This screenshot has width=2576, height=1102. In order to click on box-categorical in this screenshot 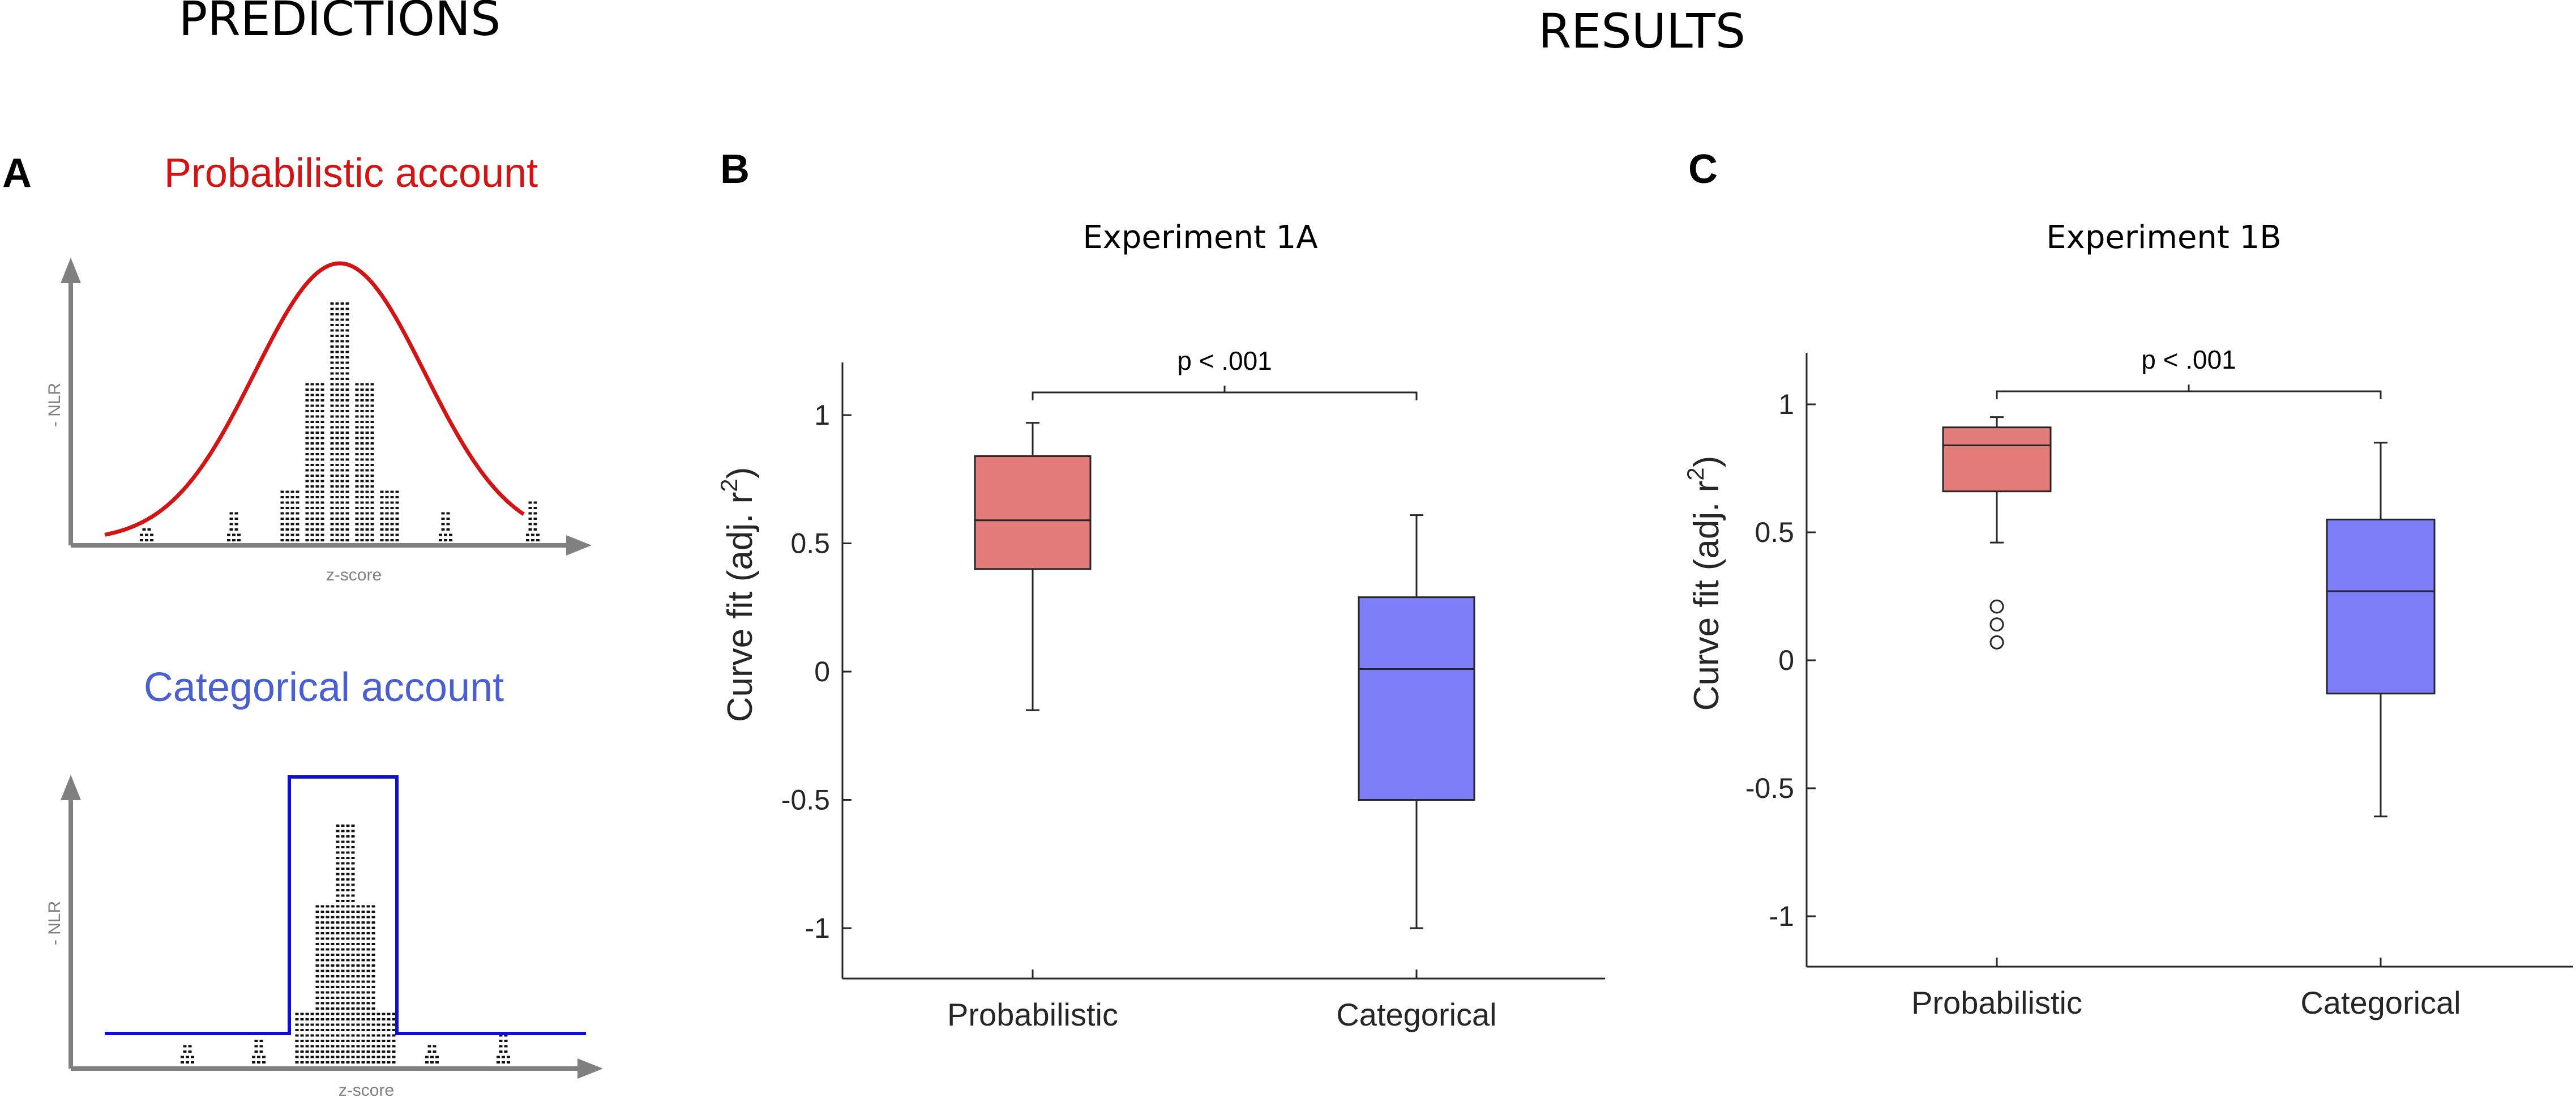, I will do `click(1416, 698)`.